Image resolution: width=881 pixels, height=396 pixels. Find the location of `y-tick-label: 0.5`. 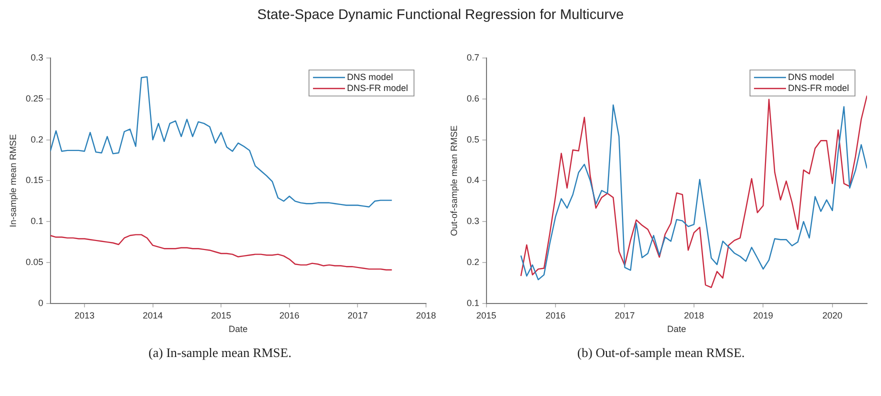

y-tick-label: 0.5 is located at coordinates (473, 139).